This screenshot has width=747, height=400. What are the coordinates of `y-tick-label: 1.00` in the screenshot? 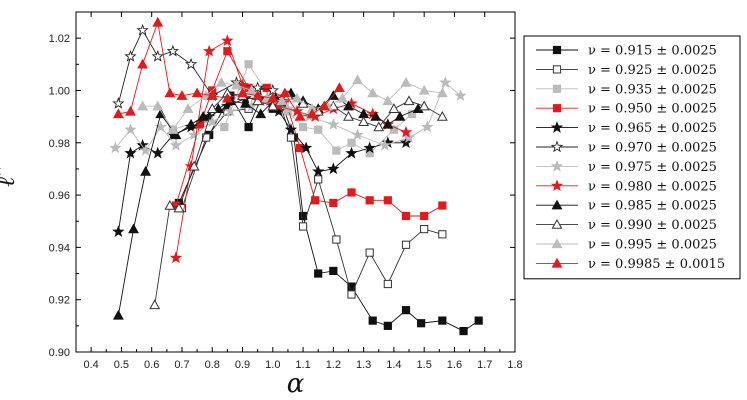 It's located at (59, 91).